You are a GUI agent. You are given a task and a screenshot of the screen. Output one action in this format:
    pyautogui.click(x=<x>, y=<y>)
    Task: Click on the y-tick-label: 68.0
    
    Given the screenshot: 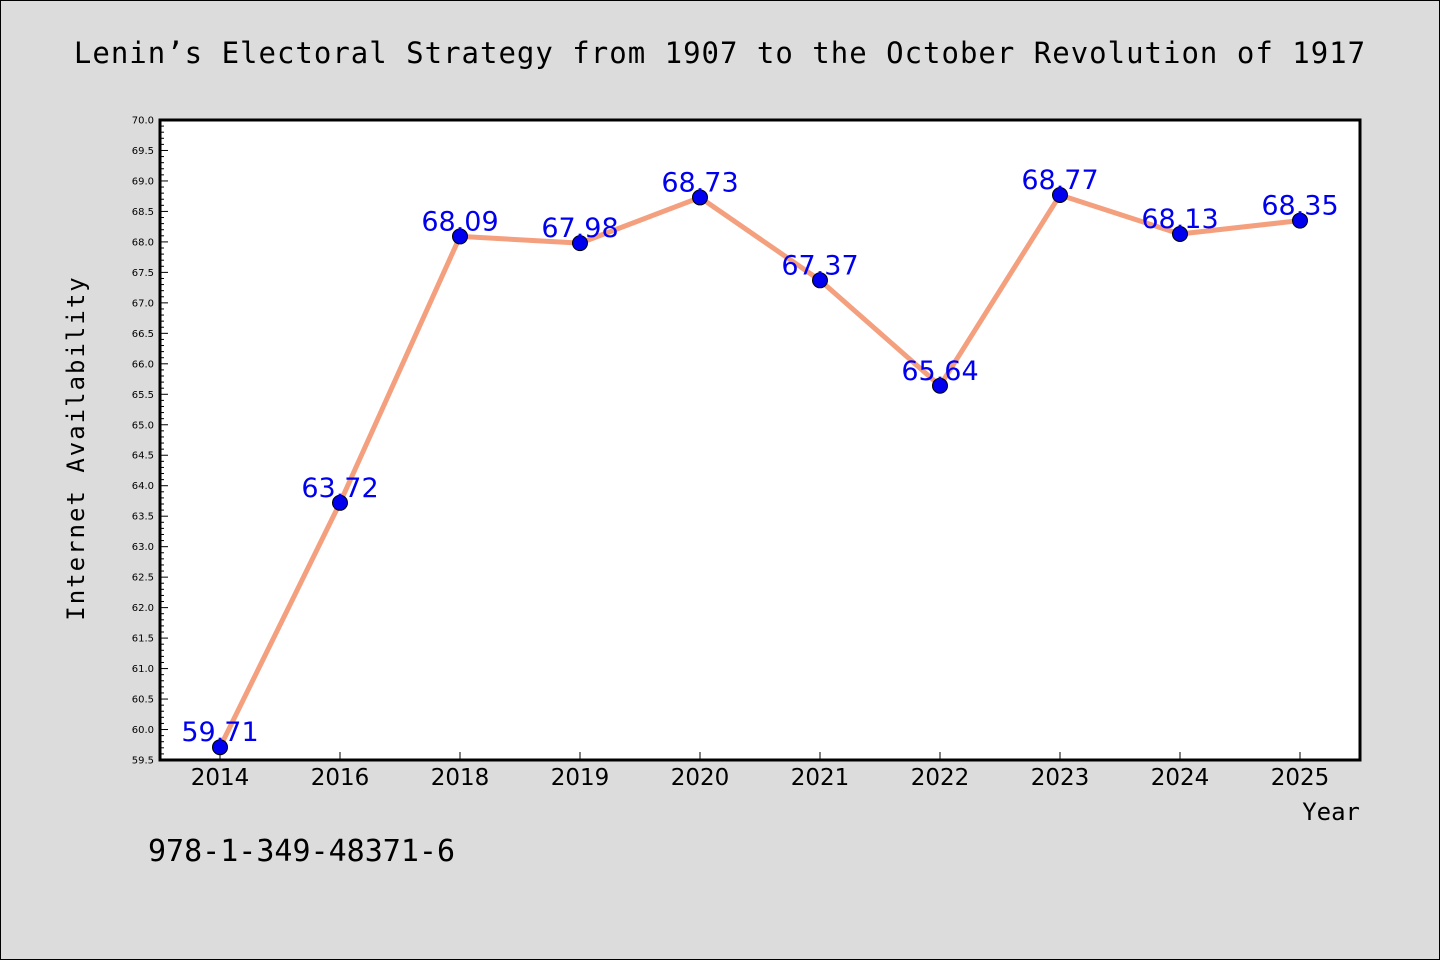 What is the action you would take?
    pyautogui.click(x=143, y=242)
    